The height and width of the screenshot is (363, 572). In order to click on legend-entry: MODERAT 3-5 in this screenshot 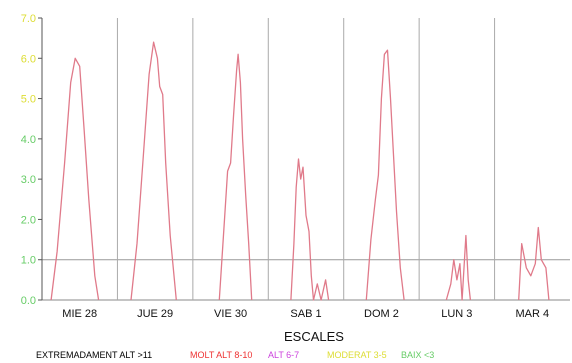, I will do `click(357, 355)`.